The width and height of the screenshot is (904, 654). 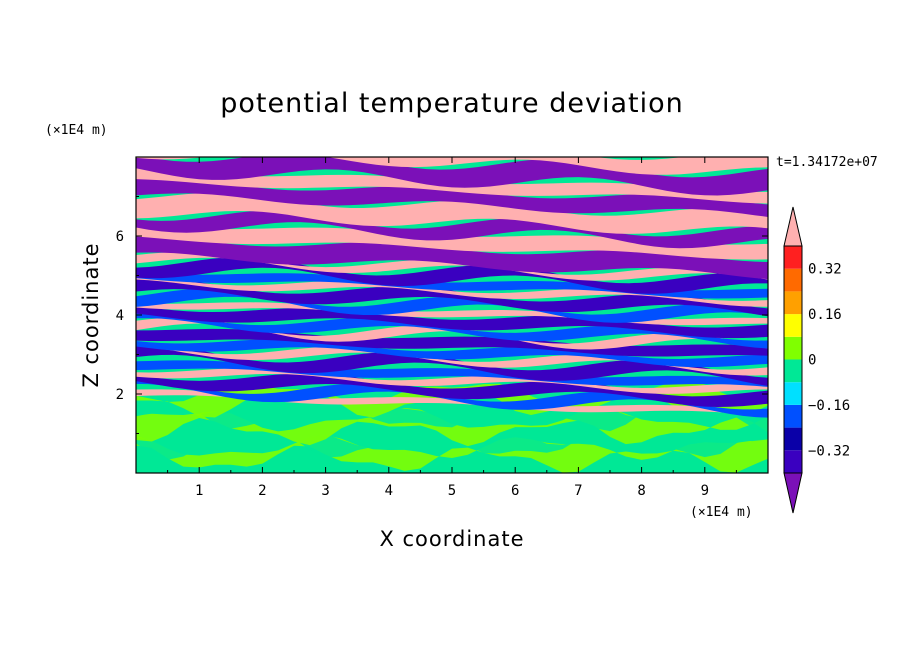 I want to click on colorbar-label: 0.16, so click(x=825, y=315).